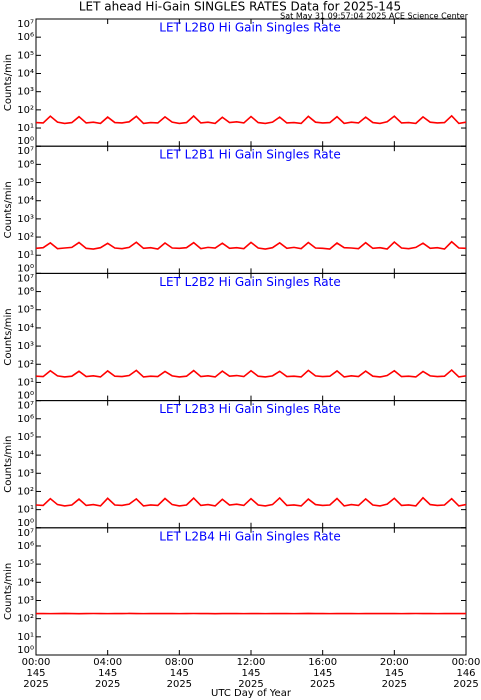 This screenshot has width=481, height=700. Describe the element at coordinates (249, 28) in the screenshot. I see `panel-title: LET L2B0 Hi Gain Singles Rate` at that location.